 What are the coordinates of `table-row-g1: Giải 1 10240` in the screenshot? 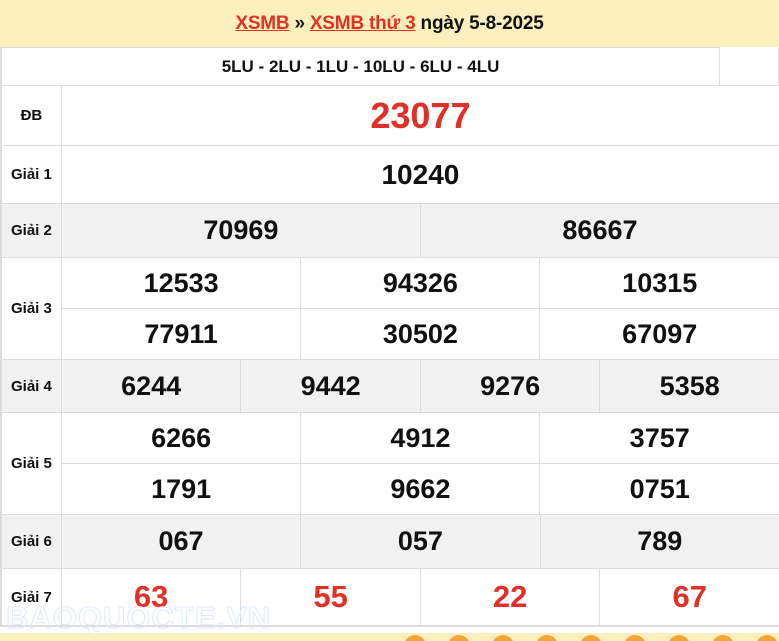 It's located at (390, 174).